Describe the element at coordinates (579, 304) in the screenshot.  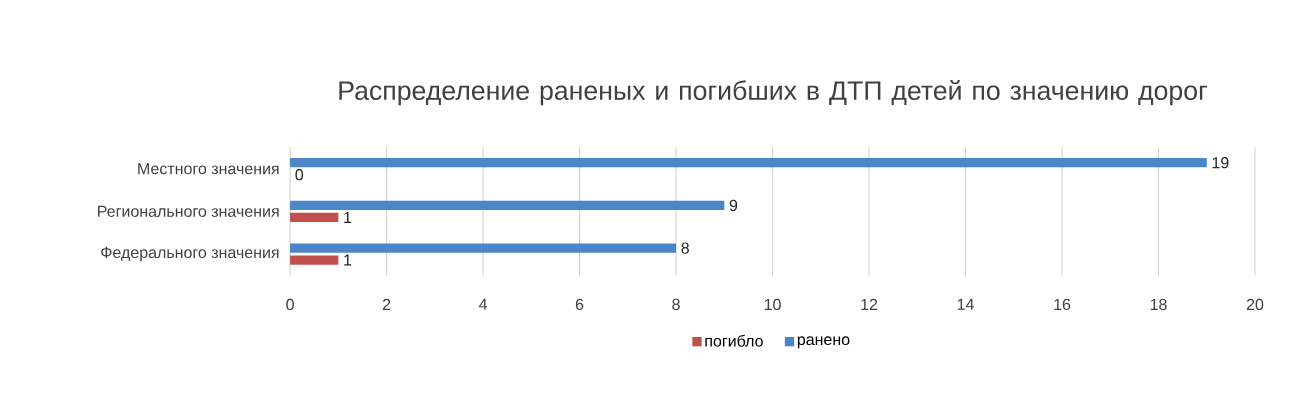
I see `x-tick-label: 6` at that location.